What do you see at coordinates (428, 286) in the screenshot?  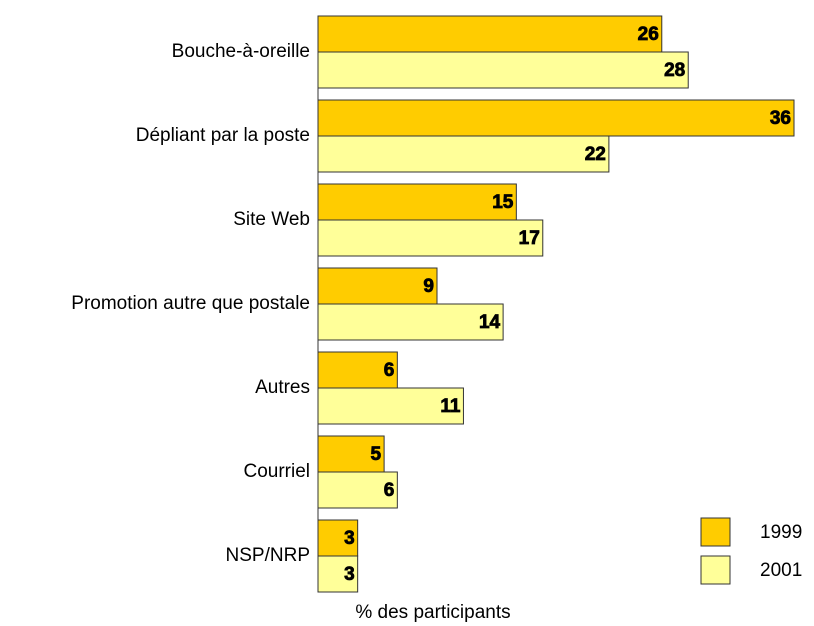 I see `data-label: 9` at bounding box center [428, 286].